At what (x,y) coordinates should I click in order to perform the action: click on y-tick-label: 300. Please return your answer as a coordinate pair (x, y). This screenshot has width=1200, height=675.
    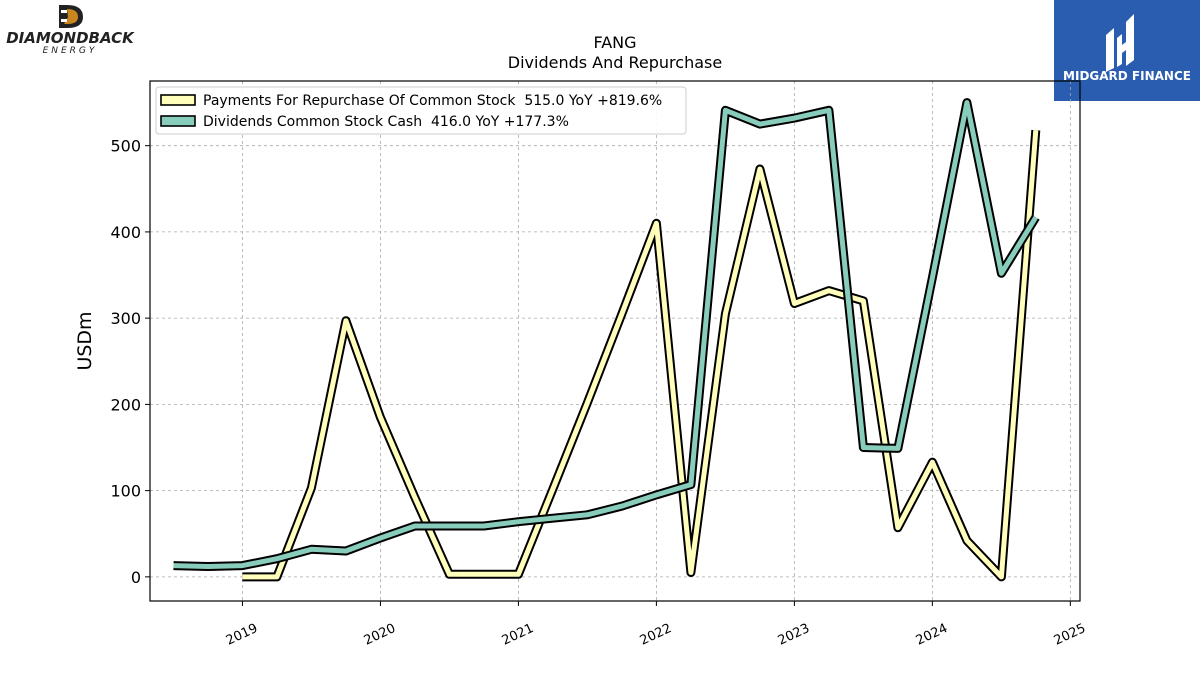
    Looking at the image, I should click on (125, 318).